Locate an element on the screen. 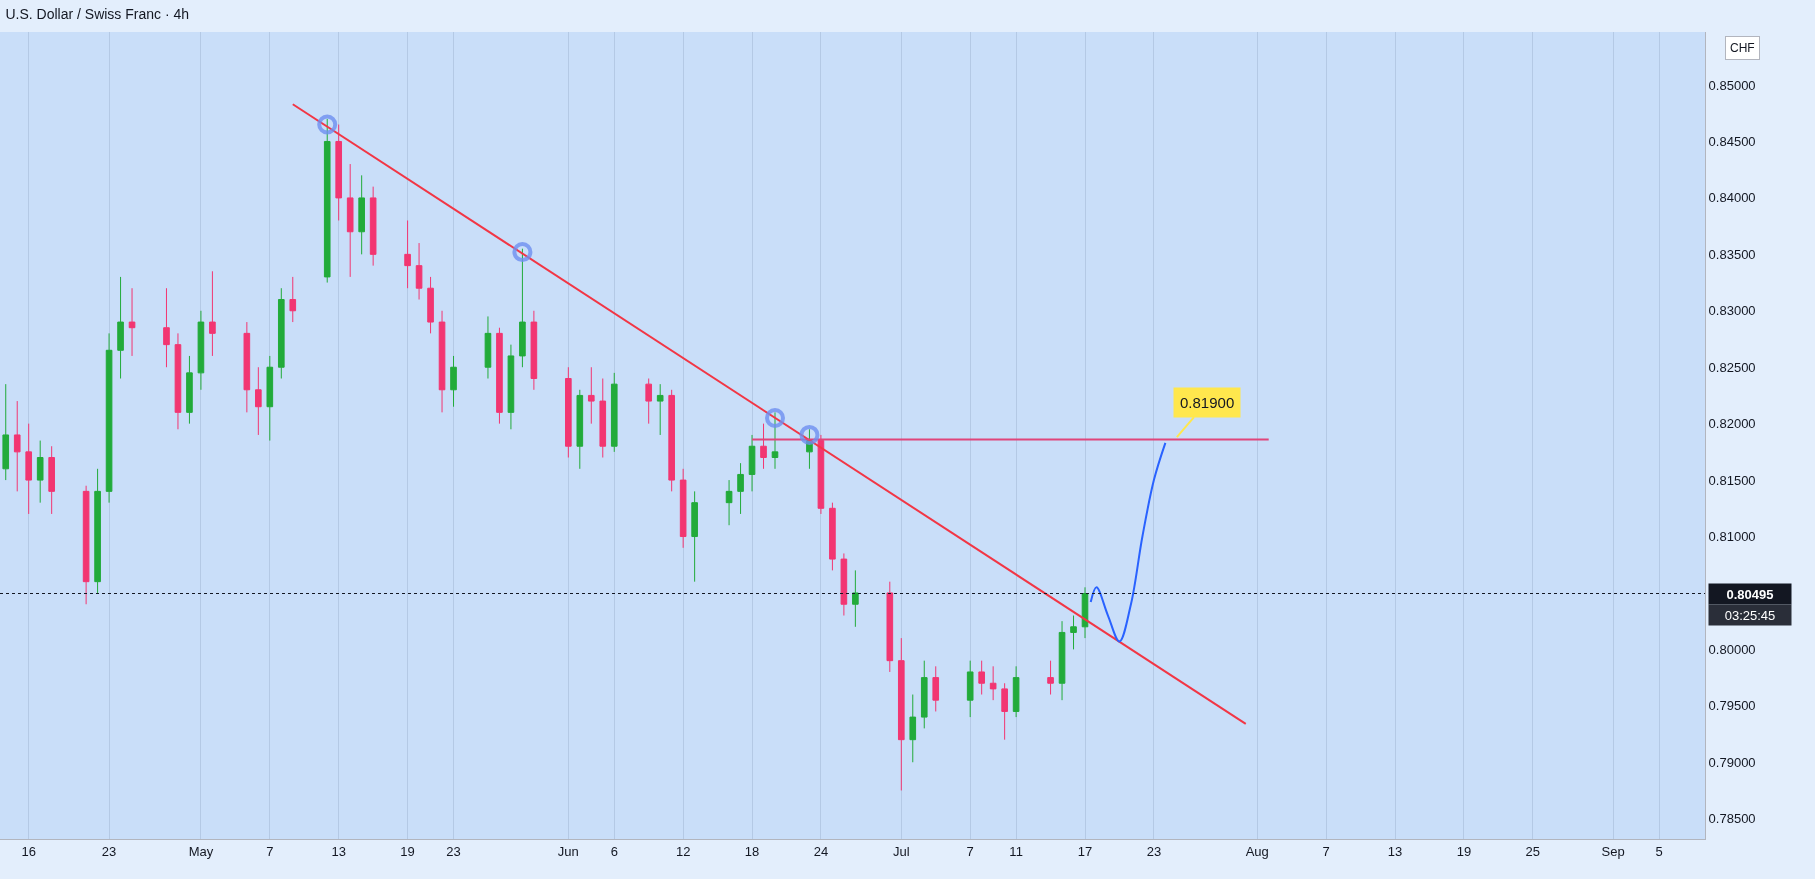  x-tick-label: 12 is located at coordinates (683, 851).